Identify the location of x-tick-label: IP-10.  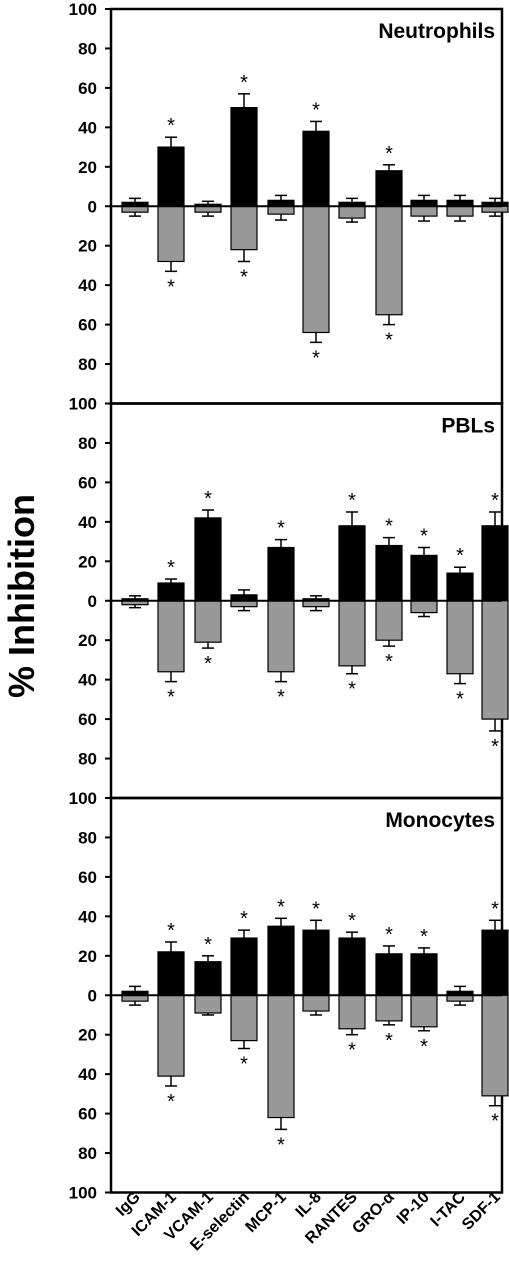
(413, 1208).